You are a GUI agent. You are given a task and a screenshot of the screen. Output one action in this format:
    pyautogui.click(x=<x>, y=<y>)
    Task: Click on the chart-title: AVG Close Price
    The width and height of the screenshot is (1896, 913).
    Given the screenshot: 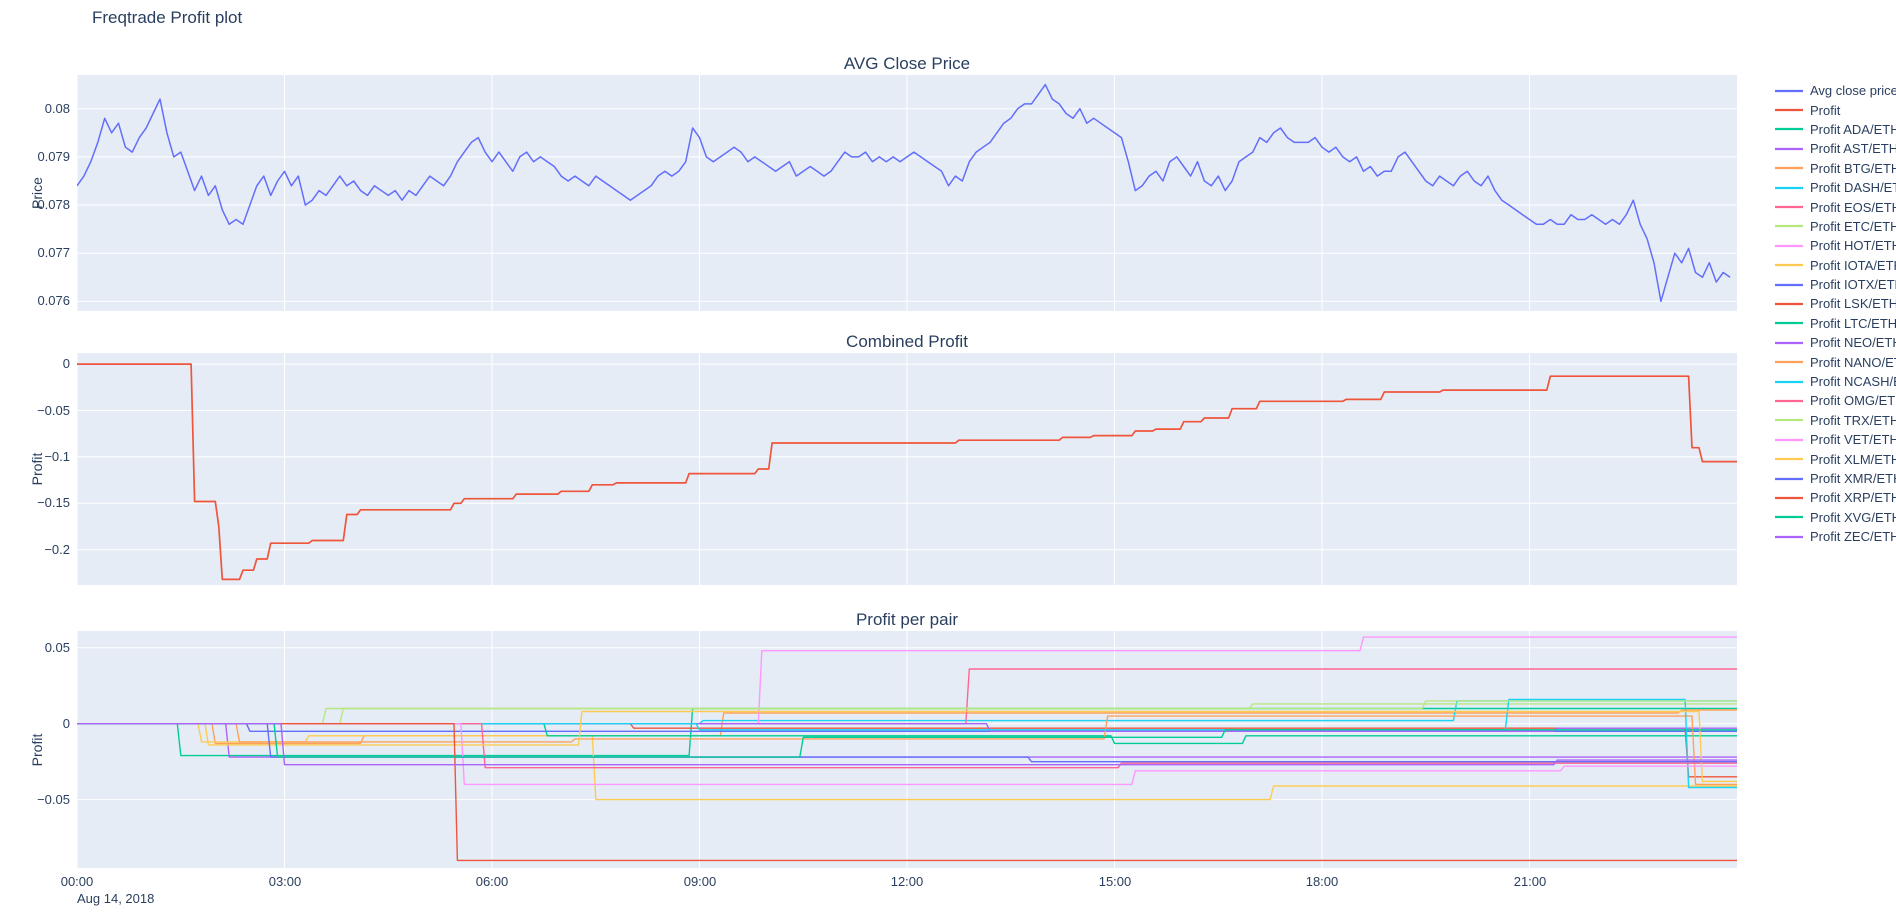 What is the action you would take?
    pyautogui.click(x=907, y=63)
    